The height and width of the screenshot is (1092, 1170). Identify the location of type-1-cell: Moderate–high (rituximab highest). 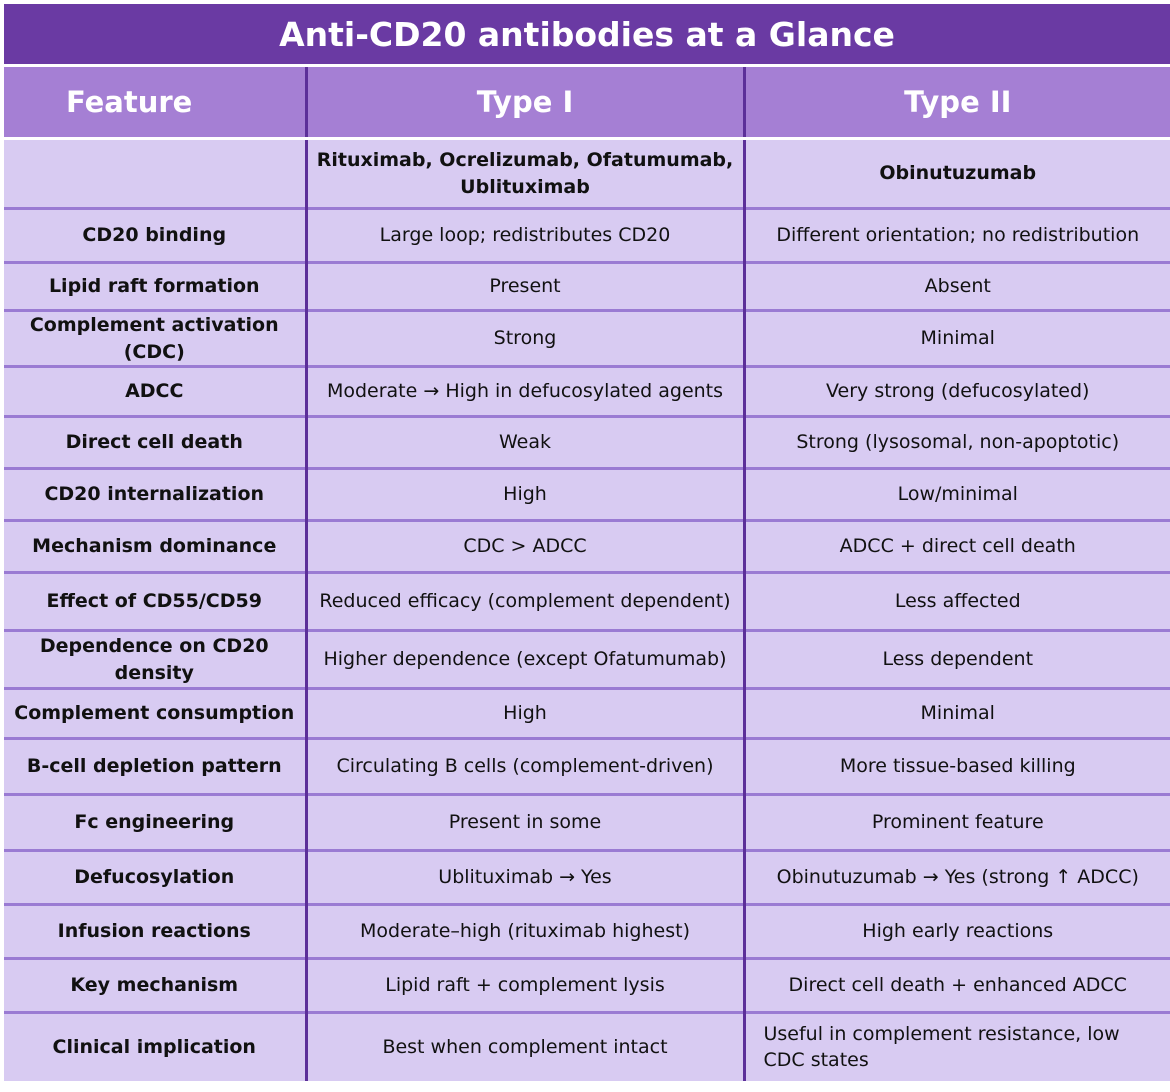
(524, 931).